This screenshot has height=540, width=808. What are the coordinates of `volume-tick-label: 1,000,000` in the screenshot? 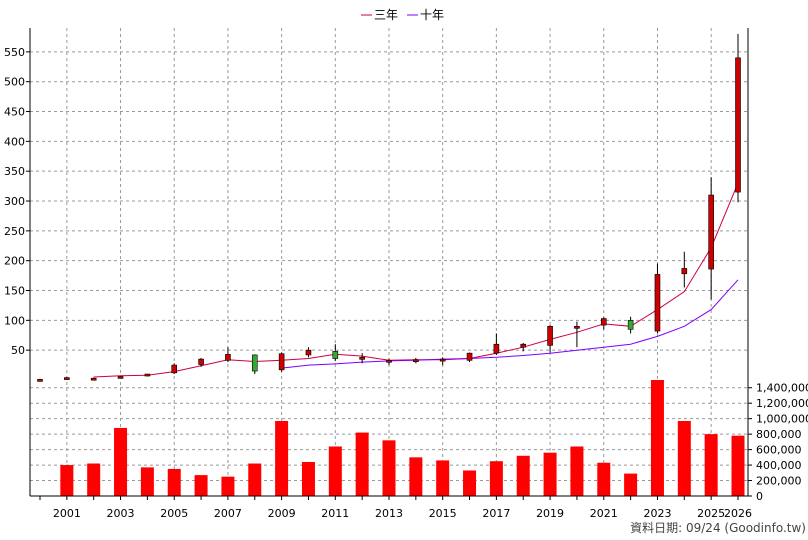 It's located at (782, 419).